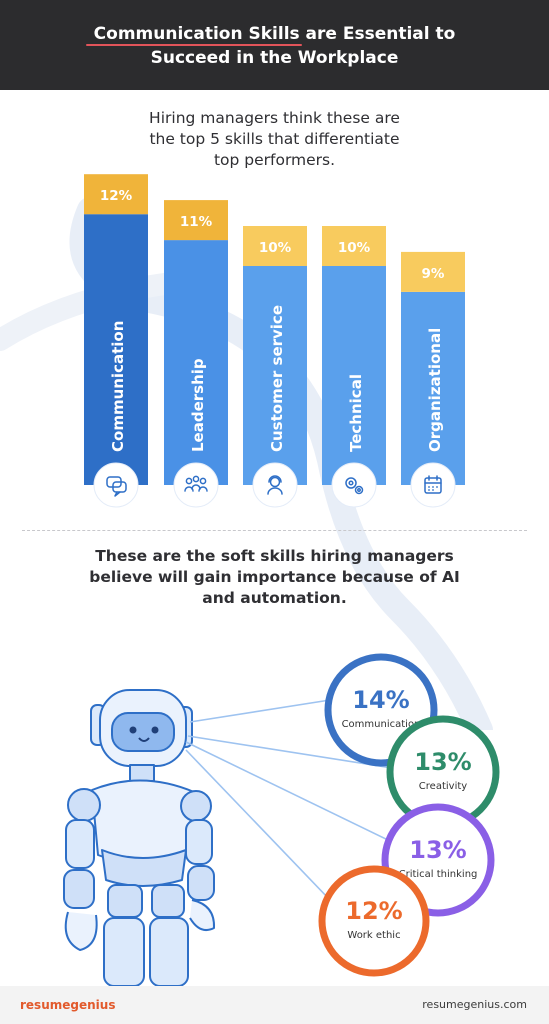  Describe the element at coordinates (158, 556) in the screenshot. I see `soft-subtitle-pre: These are the` at that location.